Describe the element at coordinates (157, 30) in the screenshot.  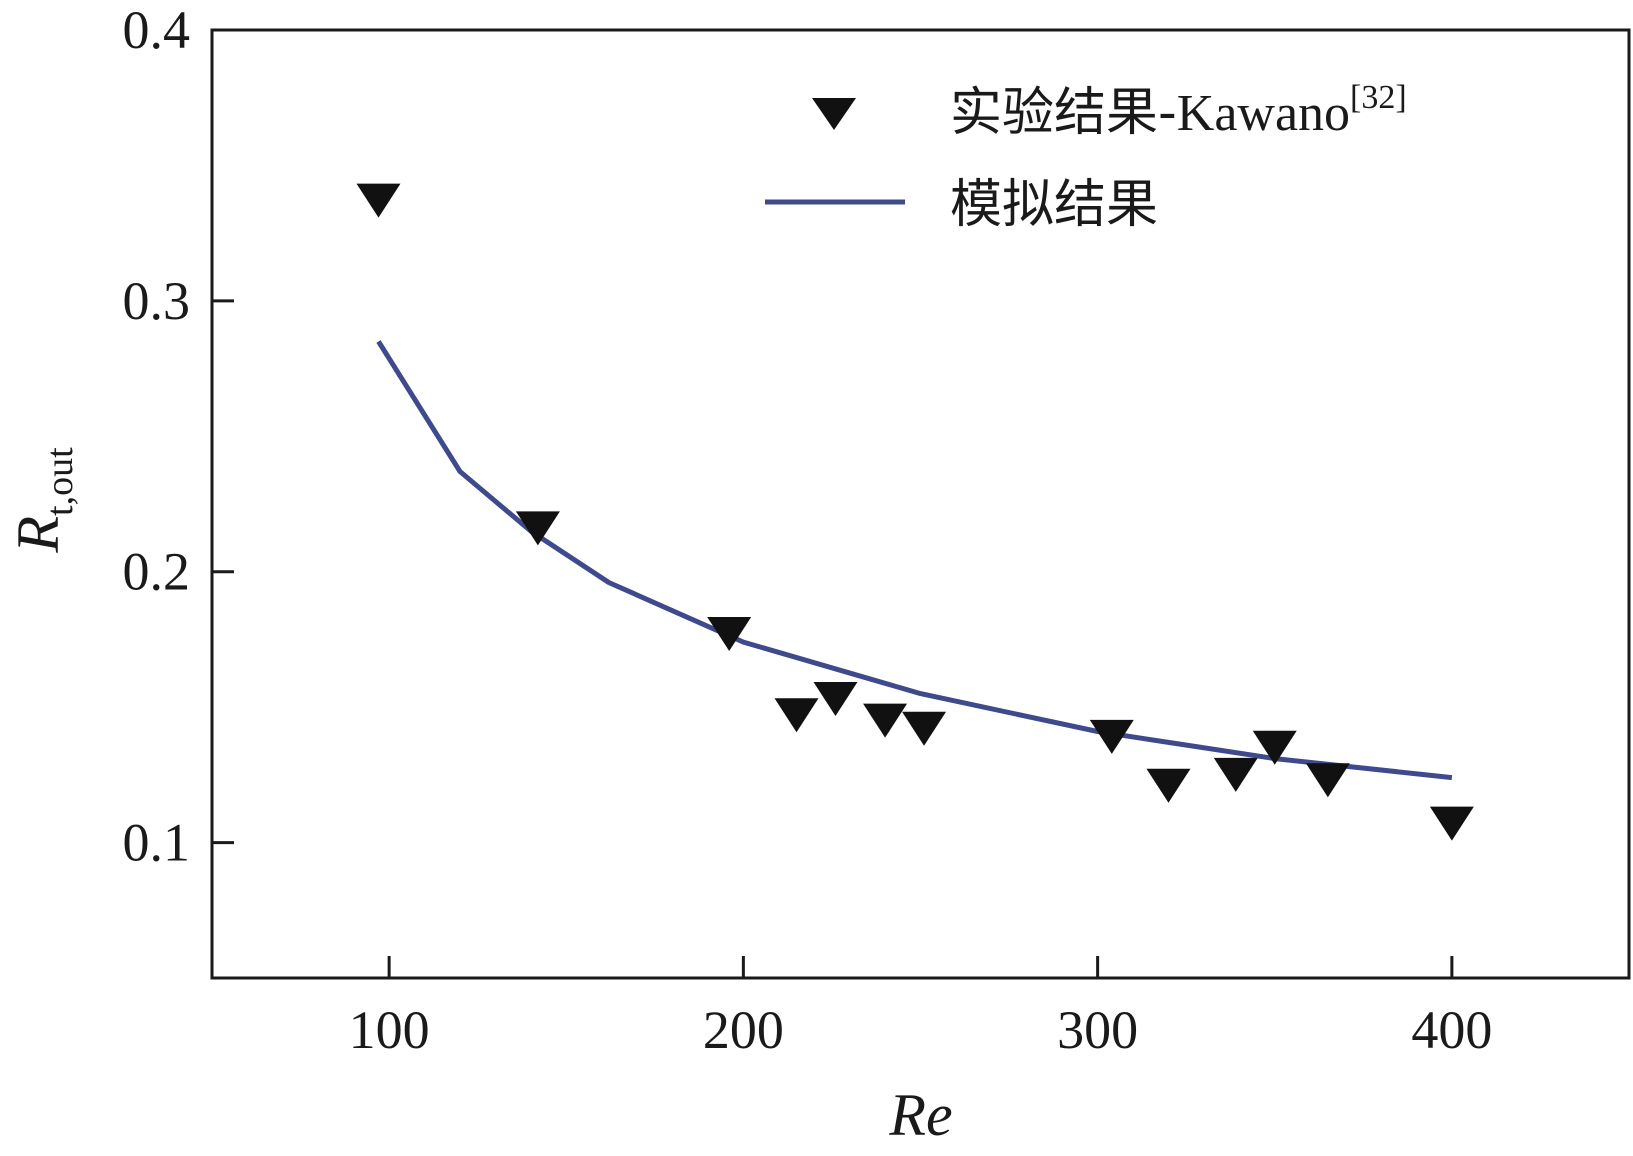
I see `y-tick-label: 0.4` at that location.